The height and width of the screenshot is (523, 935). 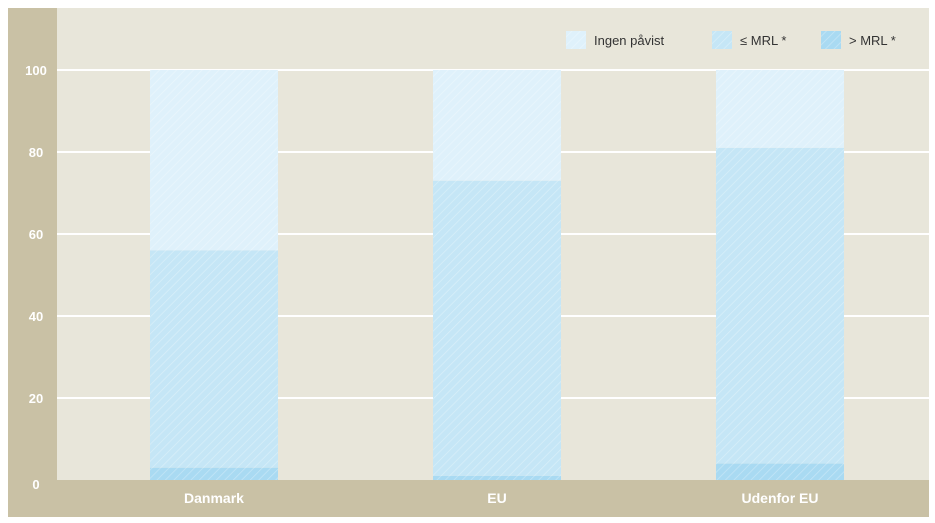 What do you see at coordinates (36, 70) in the screenshot?
I see `y-tick-label: 100` at bounding box center [36, 70].